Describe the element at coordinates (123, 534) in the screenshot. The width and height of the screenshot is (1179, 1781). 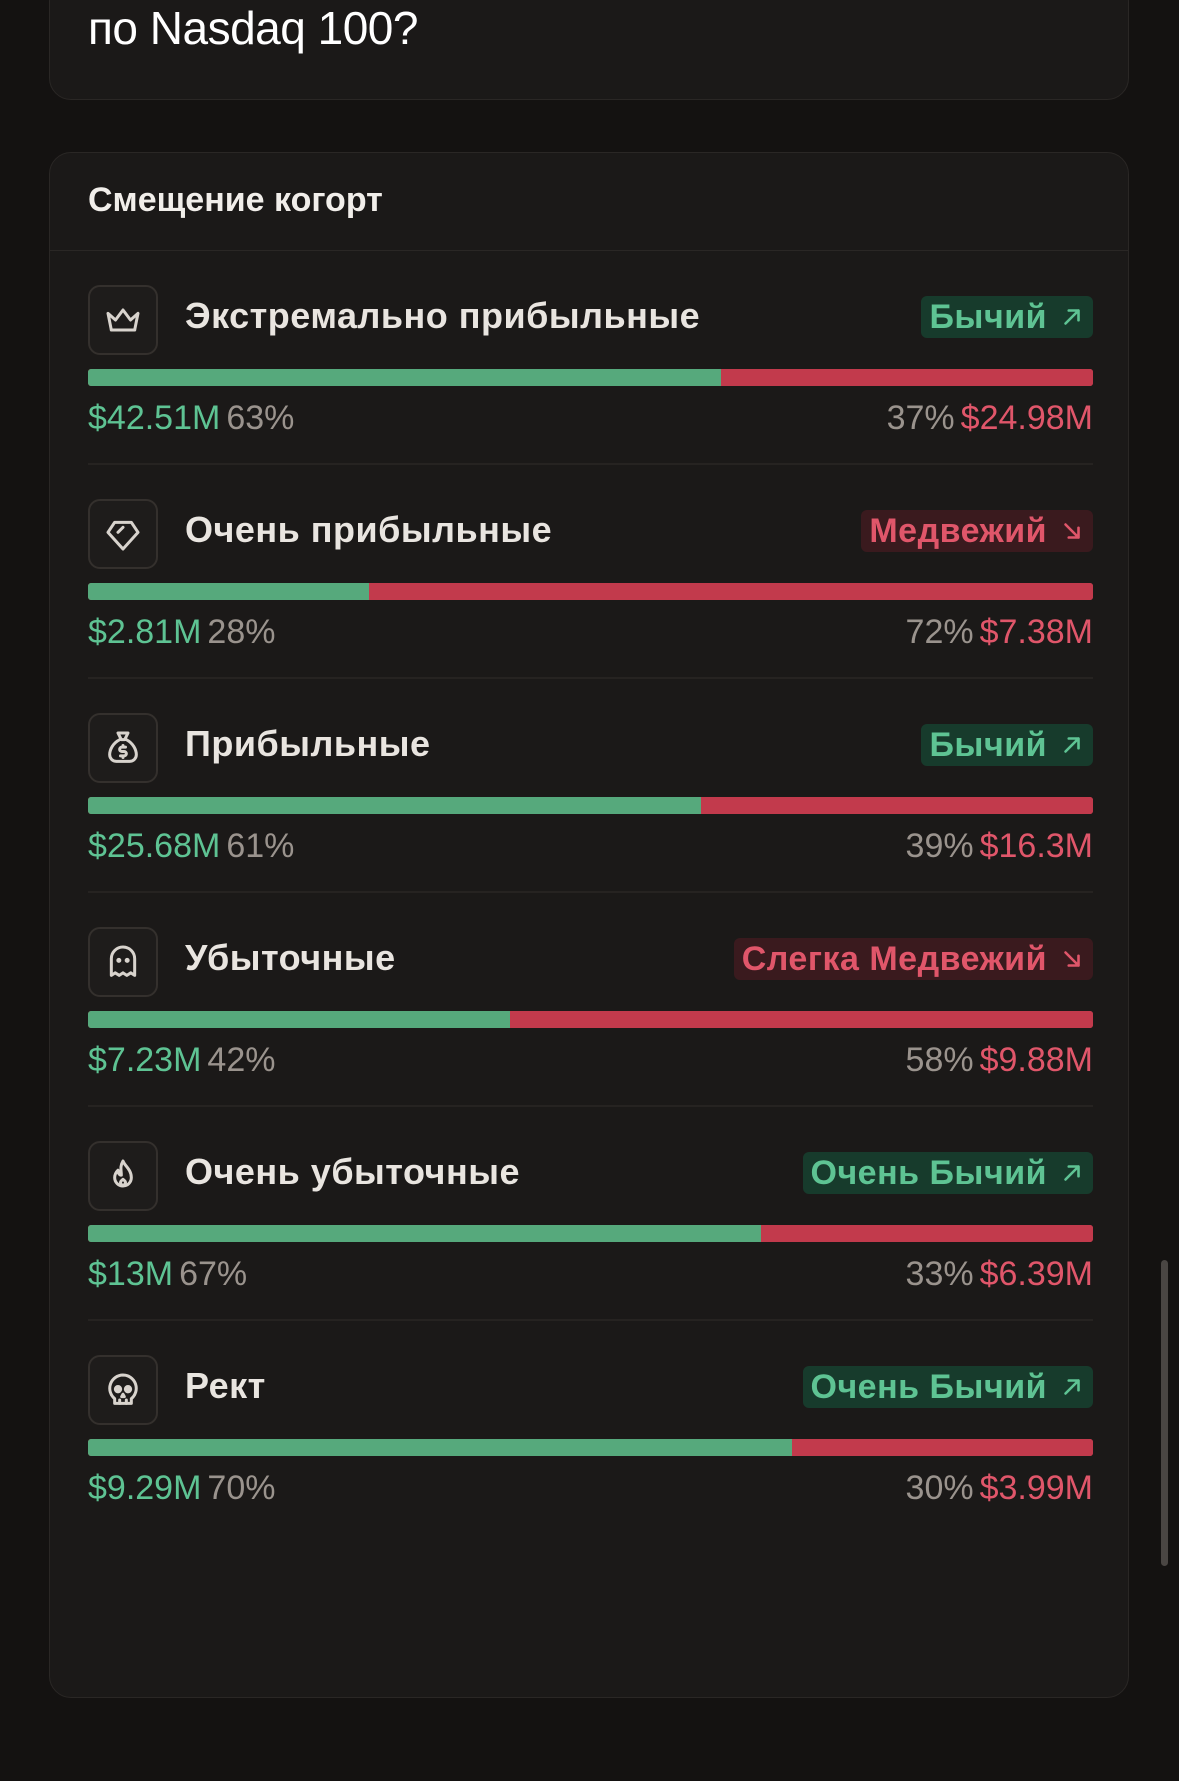
I see `diamond-icon` at that location.